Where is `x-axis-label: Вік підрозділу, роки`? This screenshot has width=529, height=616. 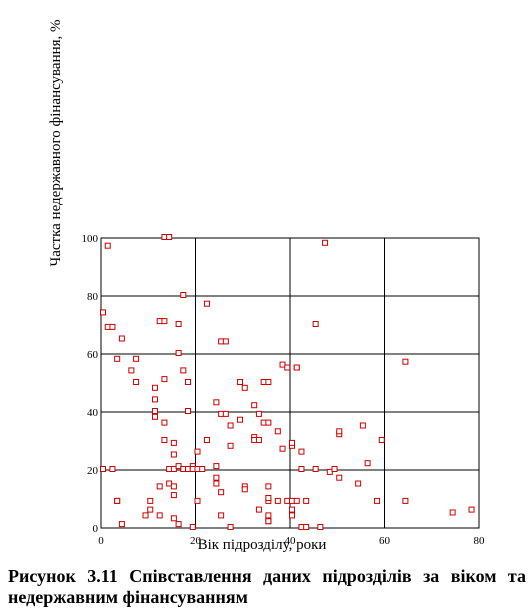
x-axis-label: Вік підрозділу, роки is located at coordinates (262, 545).